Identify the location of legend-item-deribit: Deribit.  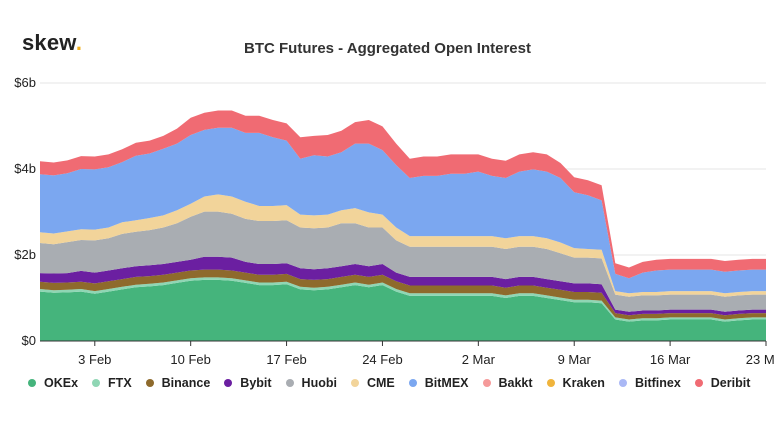
(722, 383).